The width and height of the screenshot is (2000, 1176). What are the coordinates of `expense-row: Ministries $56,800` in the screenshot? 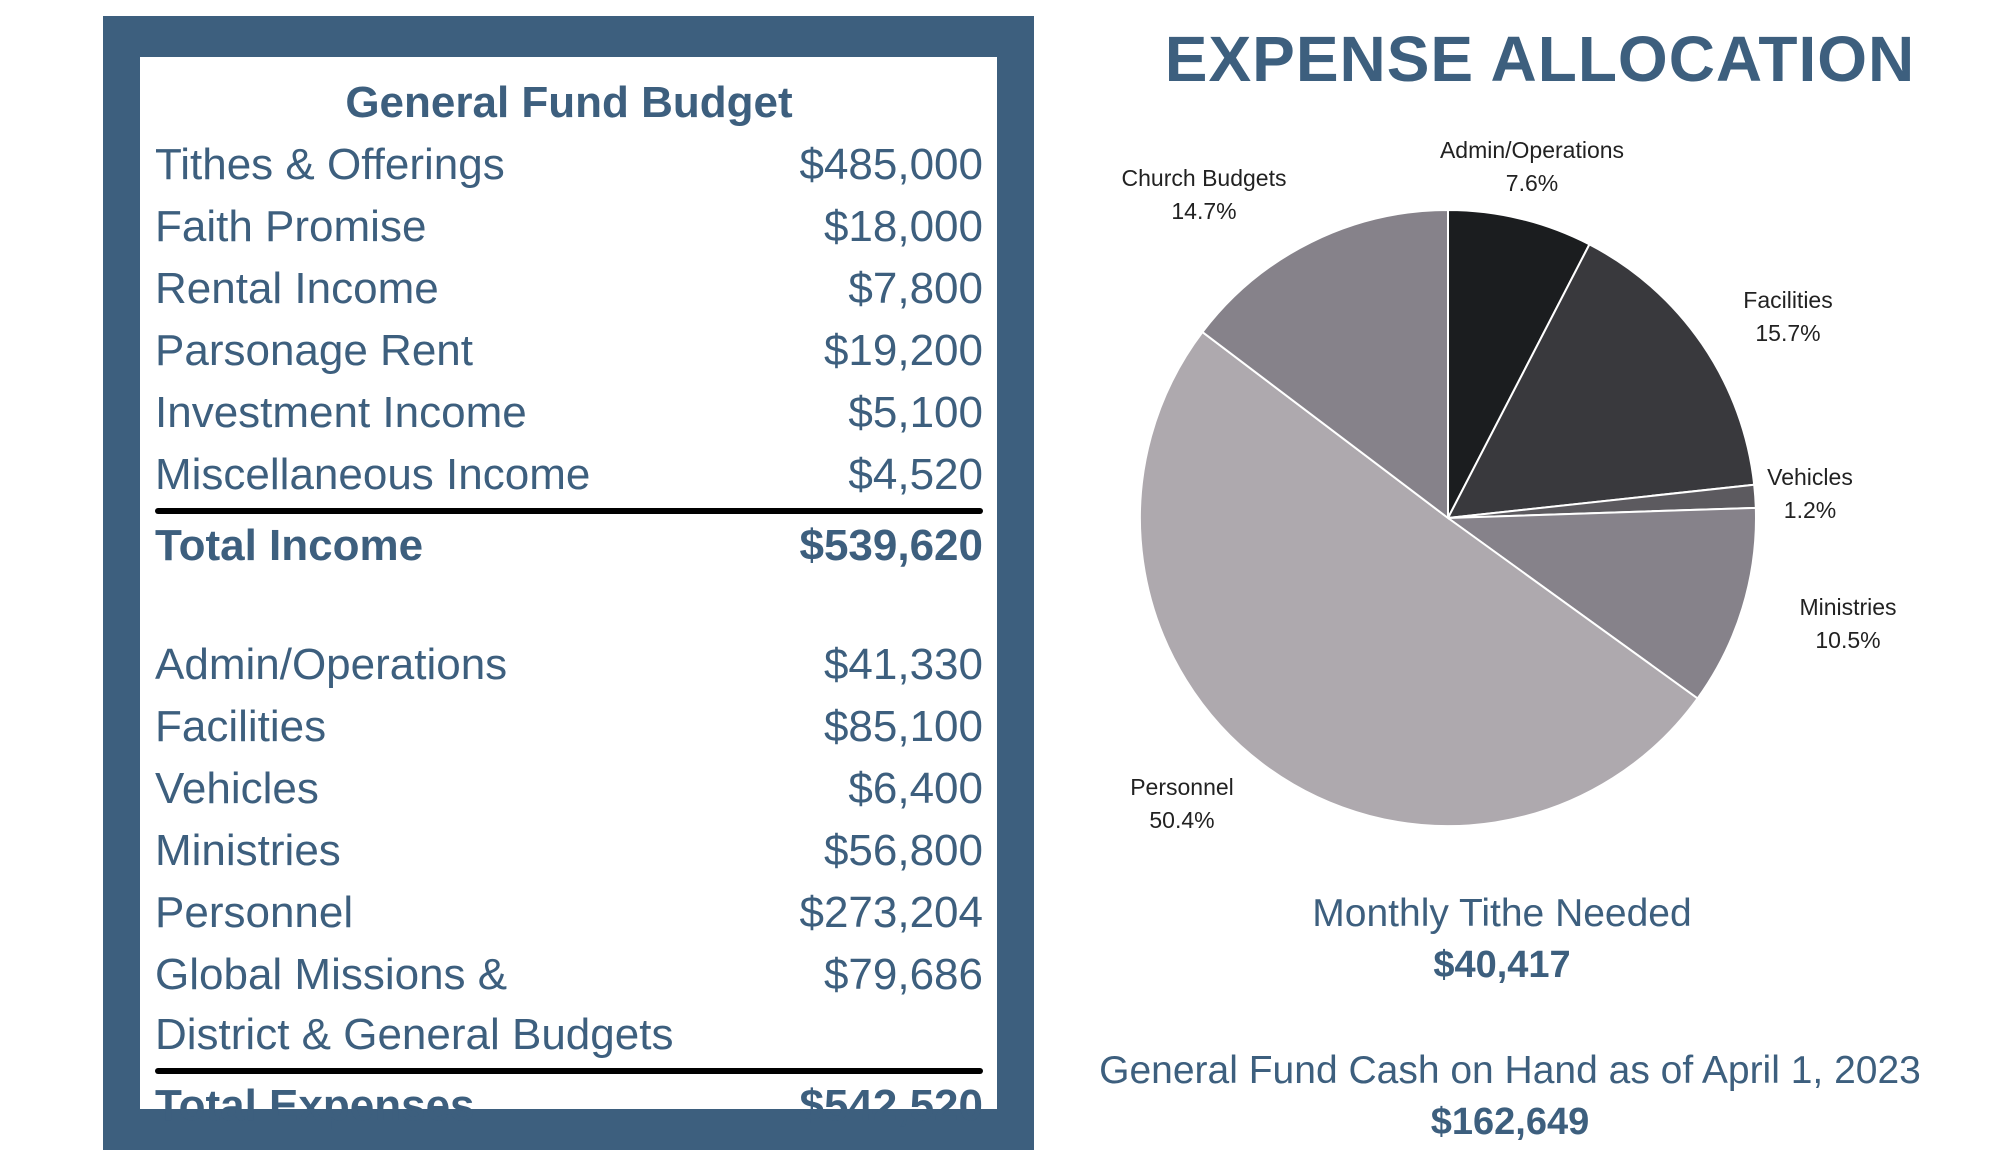 It's located at (569, 851).